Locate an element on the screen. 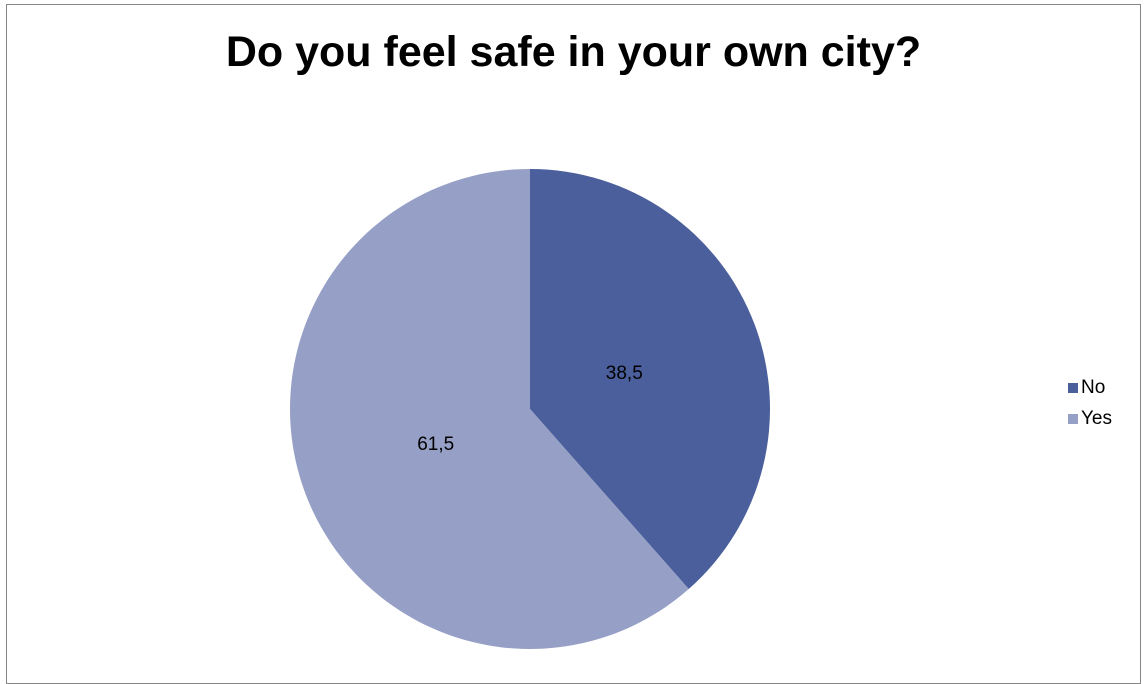 The width and height of the screenshot is (1147, 684). legend-swatch-no is located at coordinates (1073, 387).